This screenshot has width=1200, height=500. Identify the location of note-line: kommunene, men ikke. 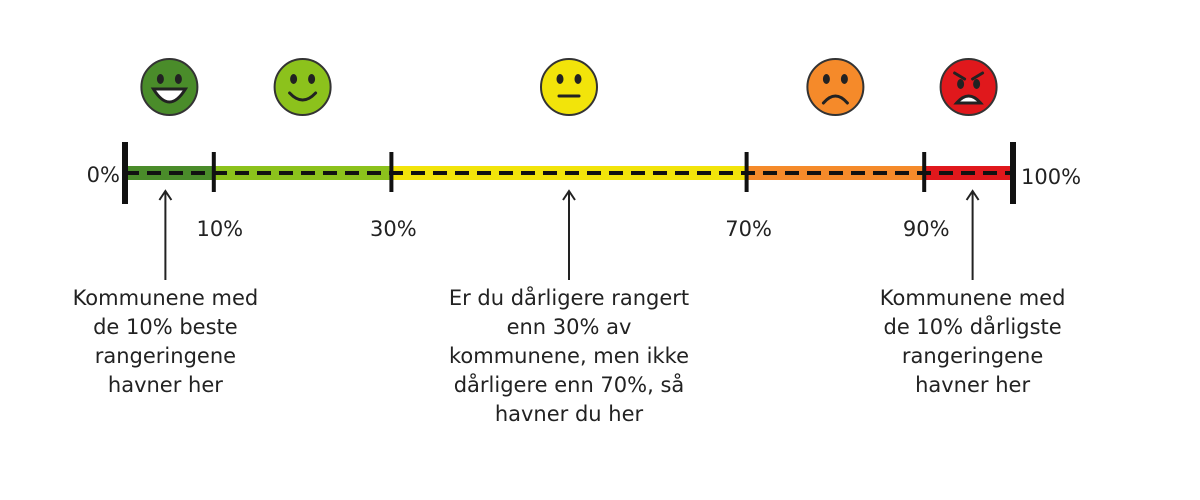
(569, 356).